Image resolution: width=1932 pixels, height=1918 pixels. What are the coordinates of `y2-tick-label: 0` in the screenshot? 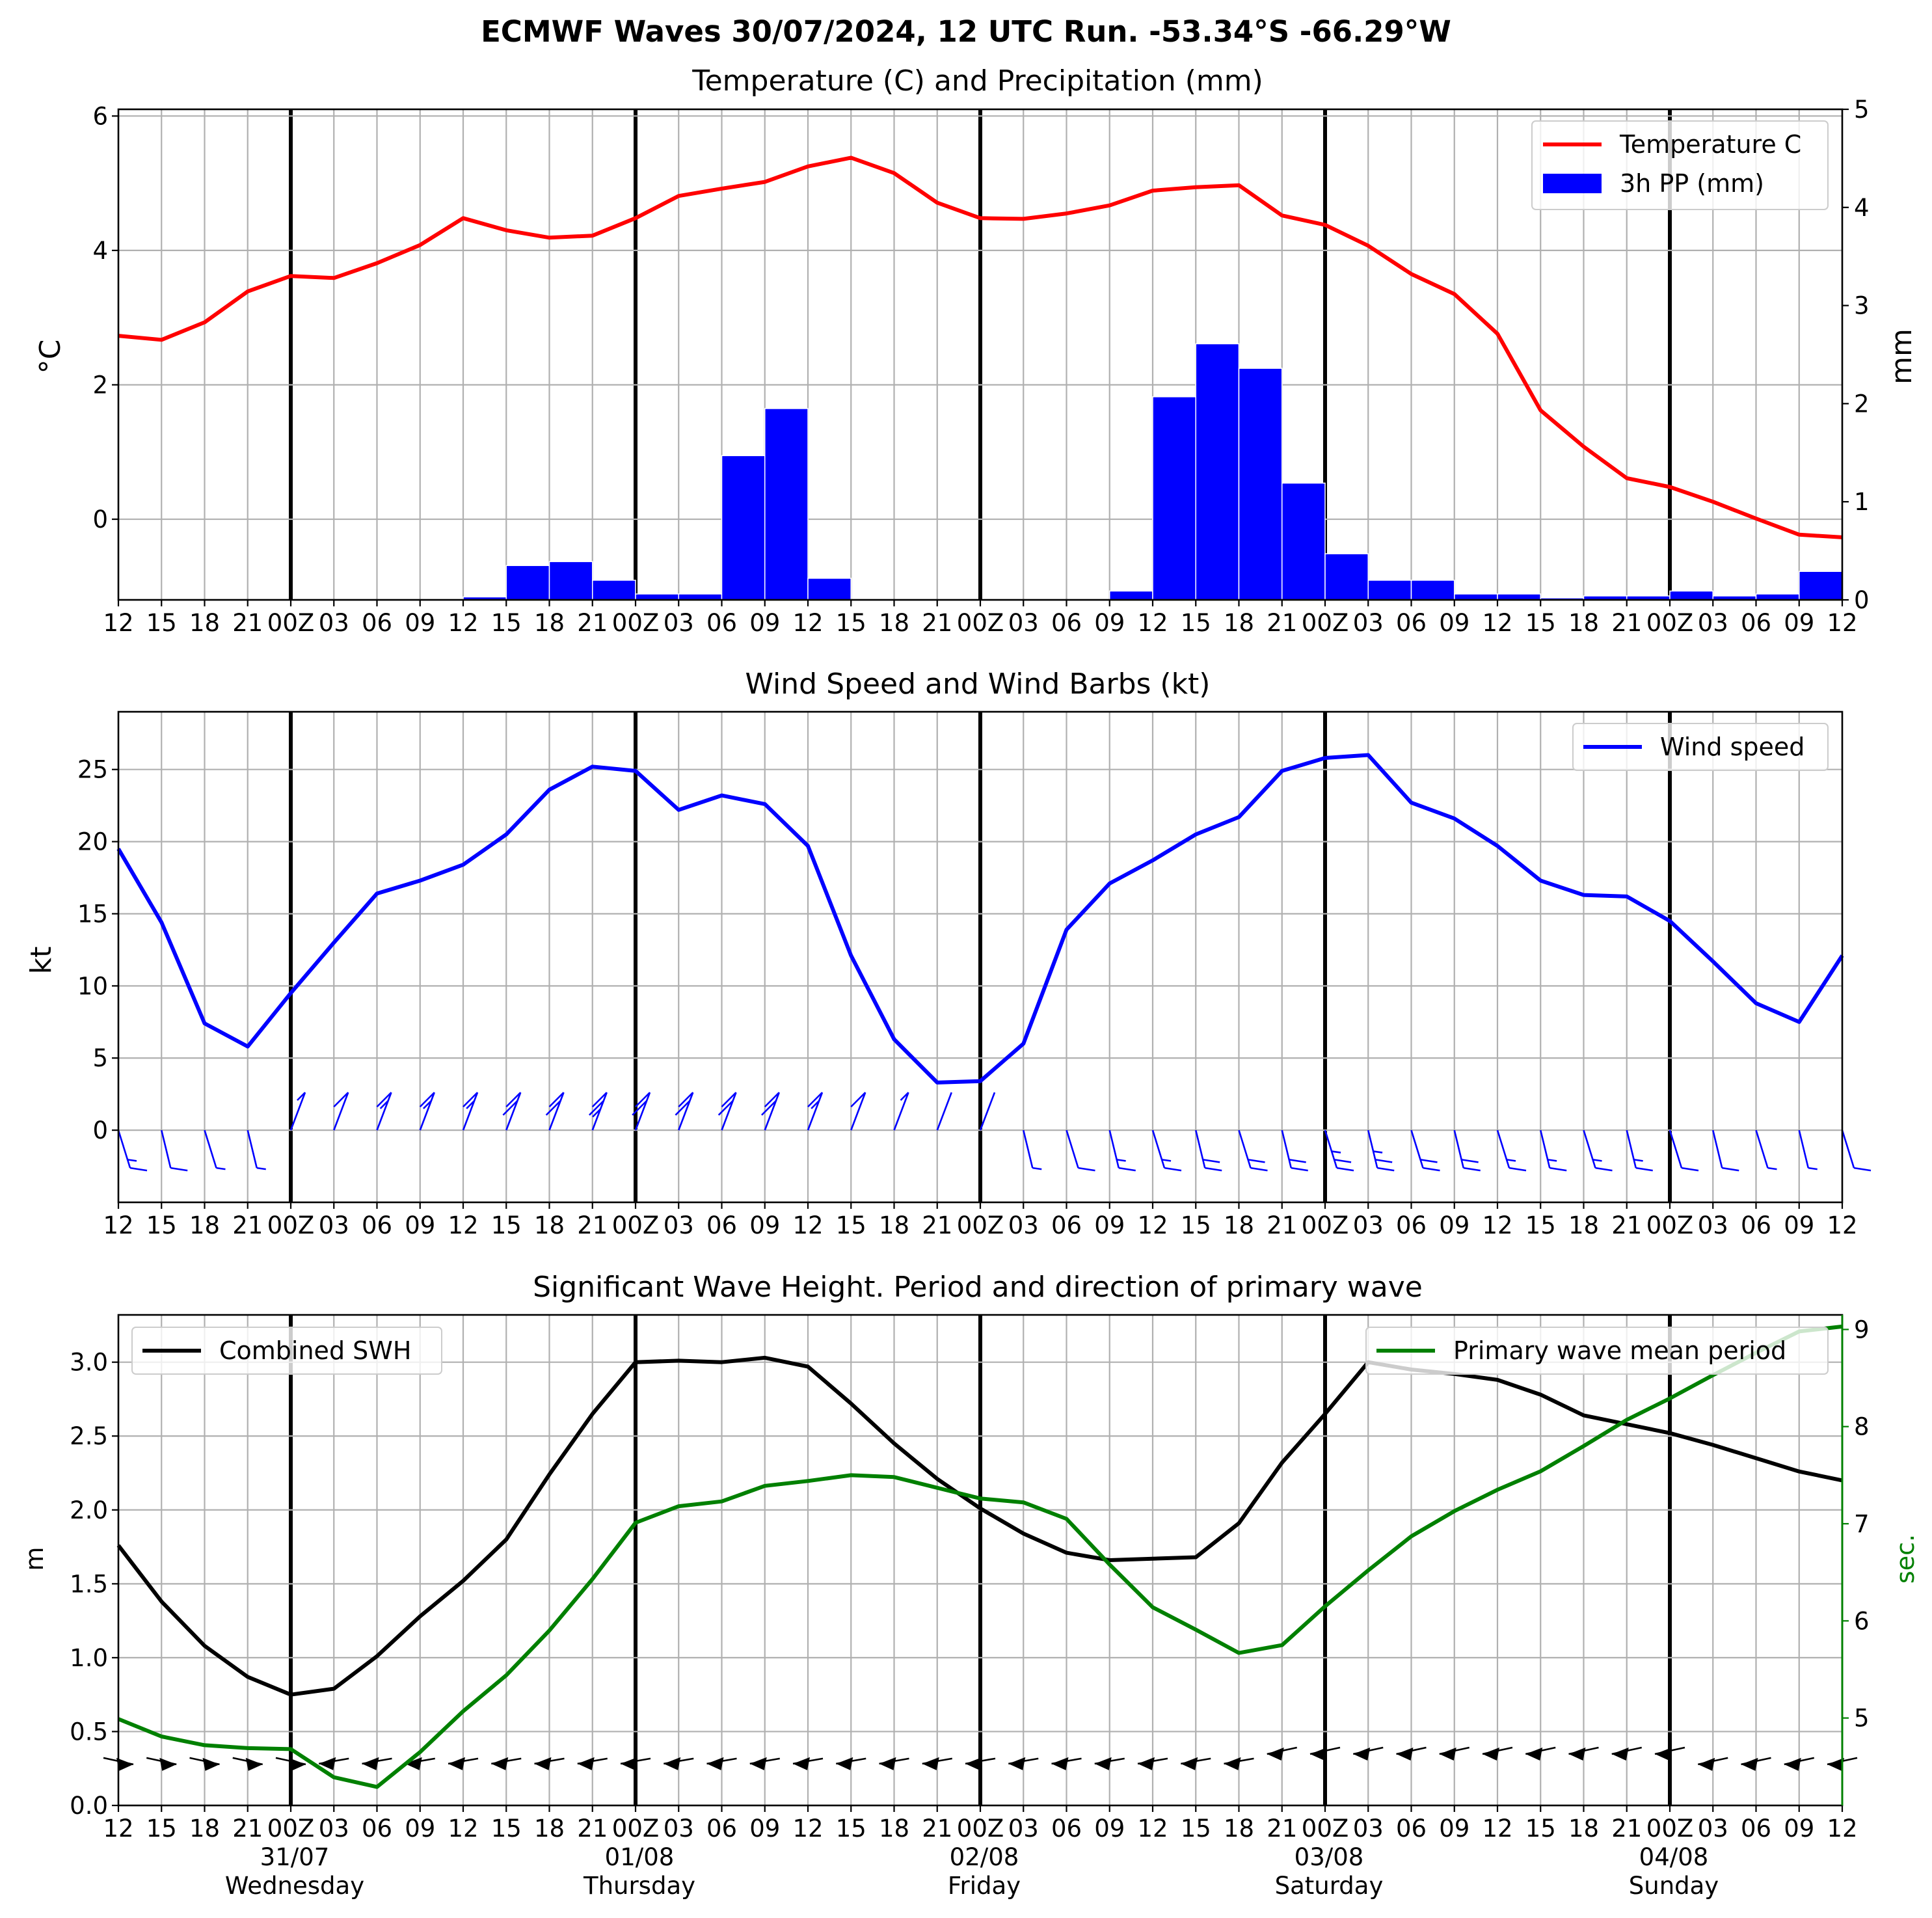 It's located at (1862, 600).